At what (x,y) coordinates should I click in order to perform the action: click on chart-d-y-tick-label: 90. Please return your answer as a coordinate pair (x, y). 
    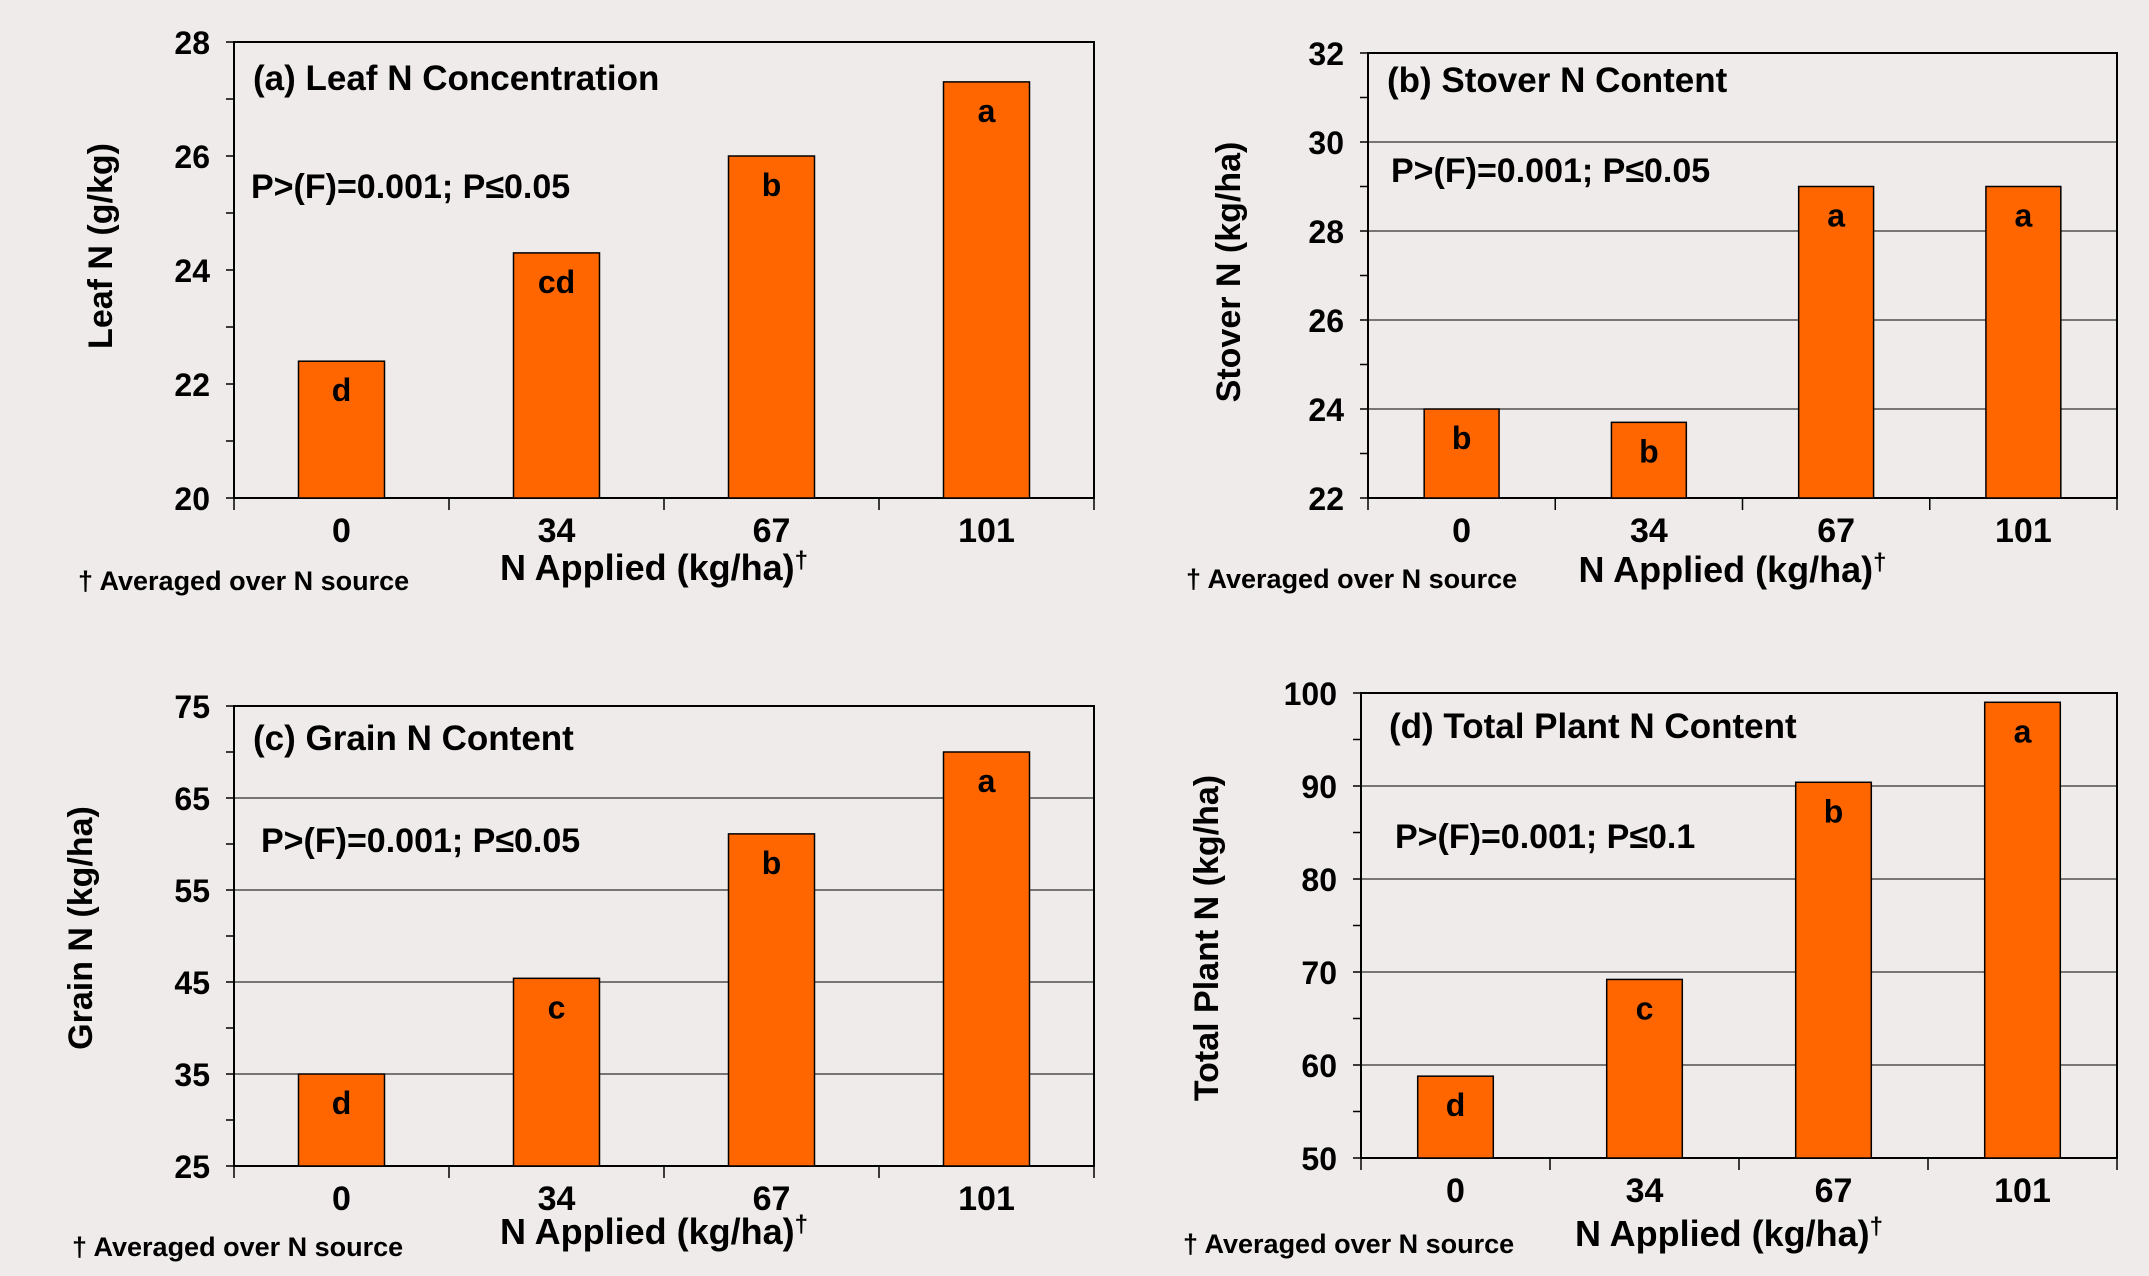
    Looking at the image, I should click on (1319, 787).